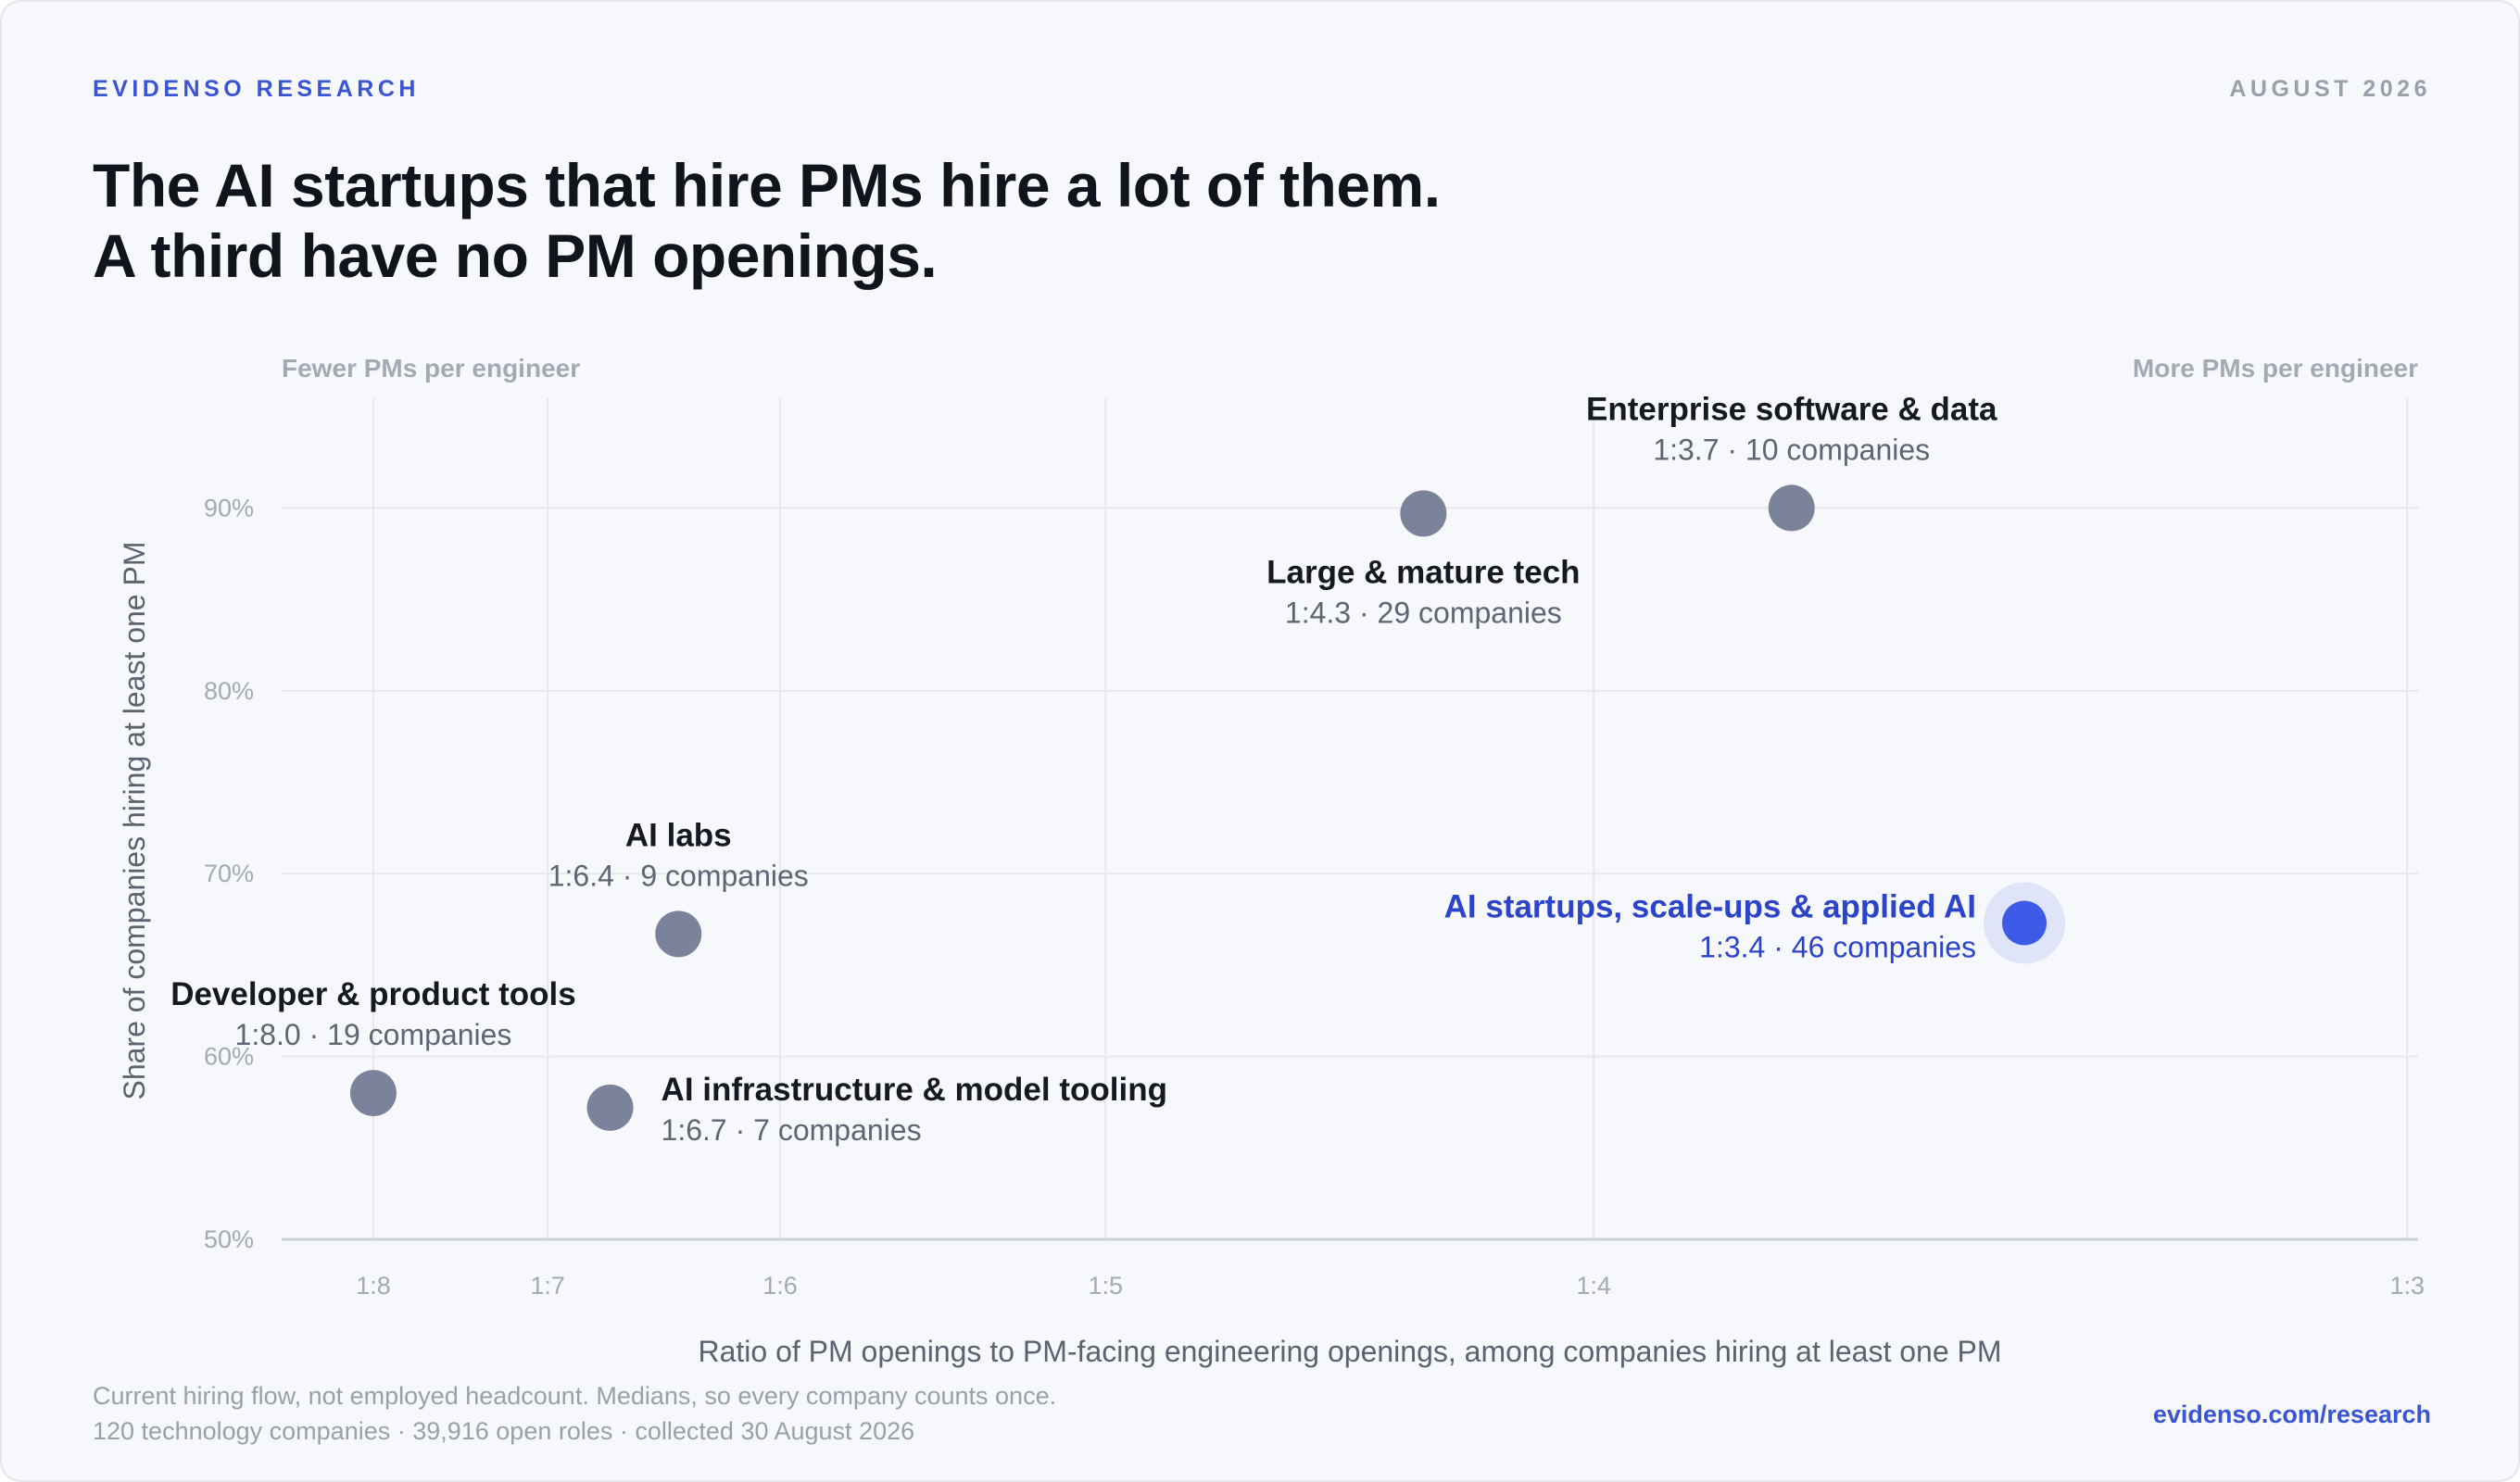 The width and height of the screenshot is (2520, 1482). I want to click on x-tick-label: 1:8, so click(373, 1286).